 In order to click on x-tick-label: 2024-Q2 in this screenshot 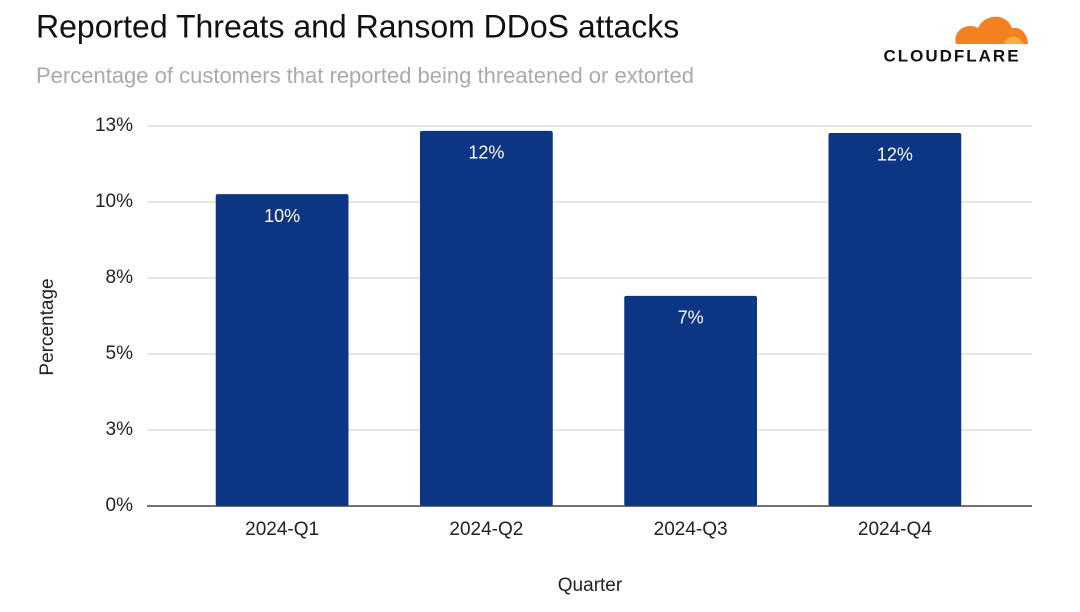, I will do `click(486, 529)`.